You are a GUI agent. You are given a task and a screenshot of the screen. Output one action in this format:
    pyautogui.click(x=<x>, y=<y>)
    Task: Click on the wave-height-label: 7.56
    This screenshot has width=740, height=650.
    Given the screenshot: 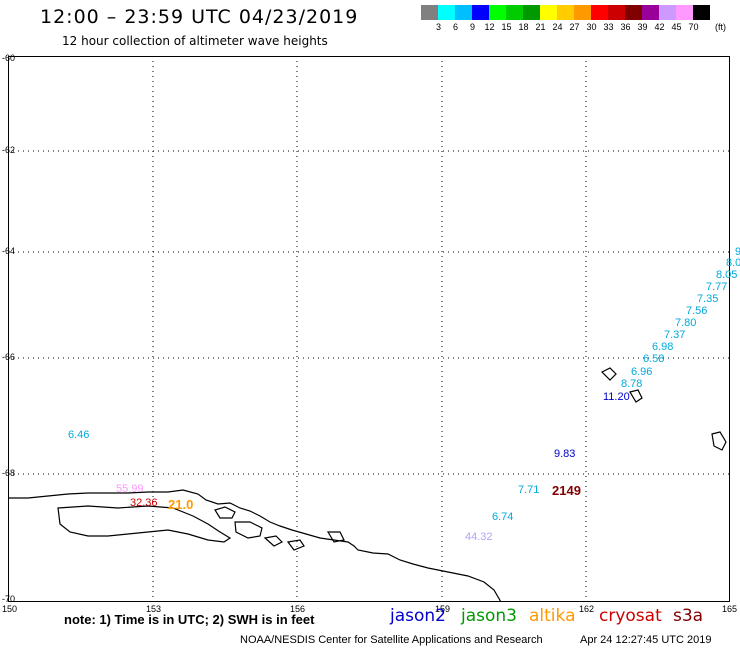 What is the action you would take?
    pyautogui.click(x=697, y=311)
    